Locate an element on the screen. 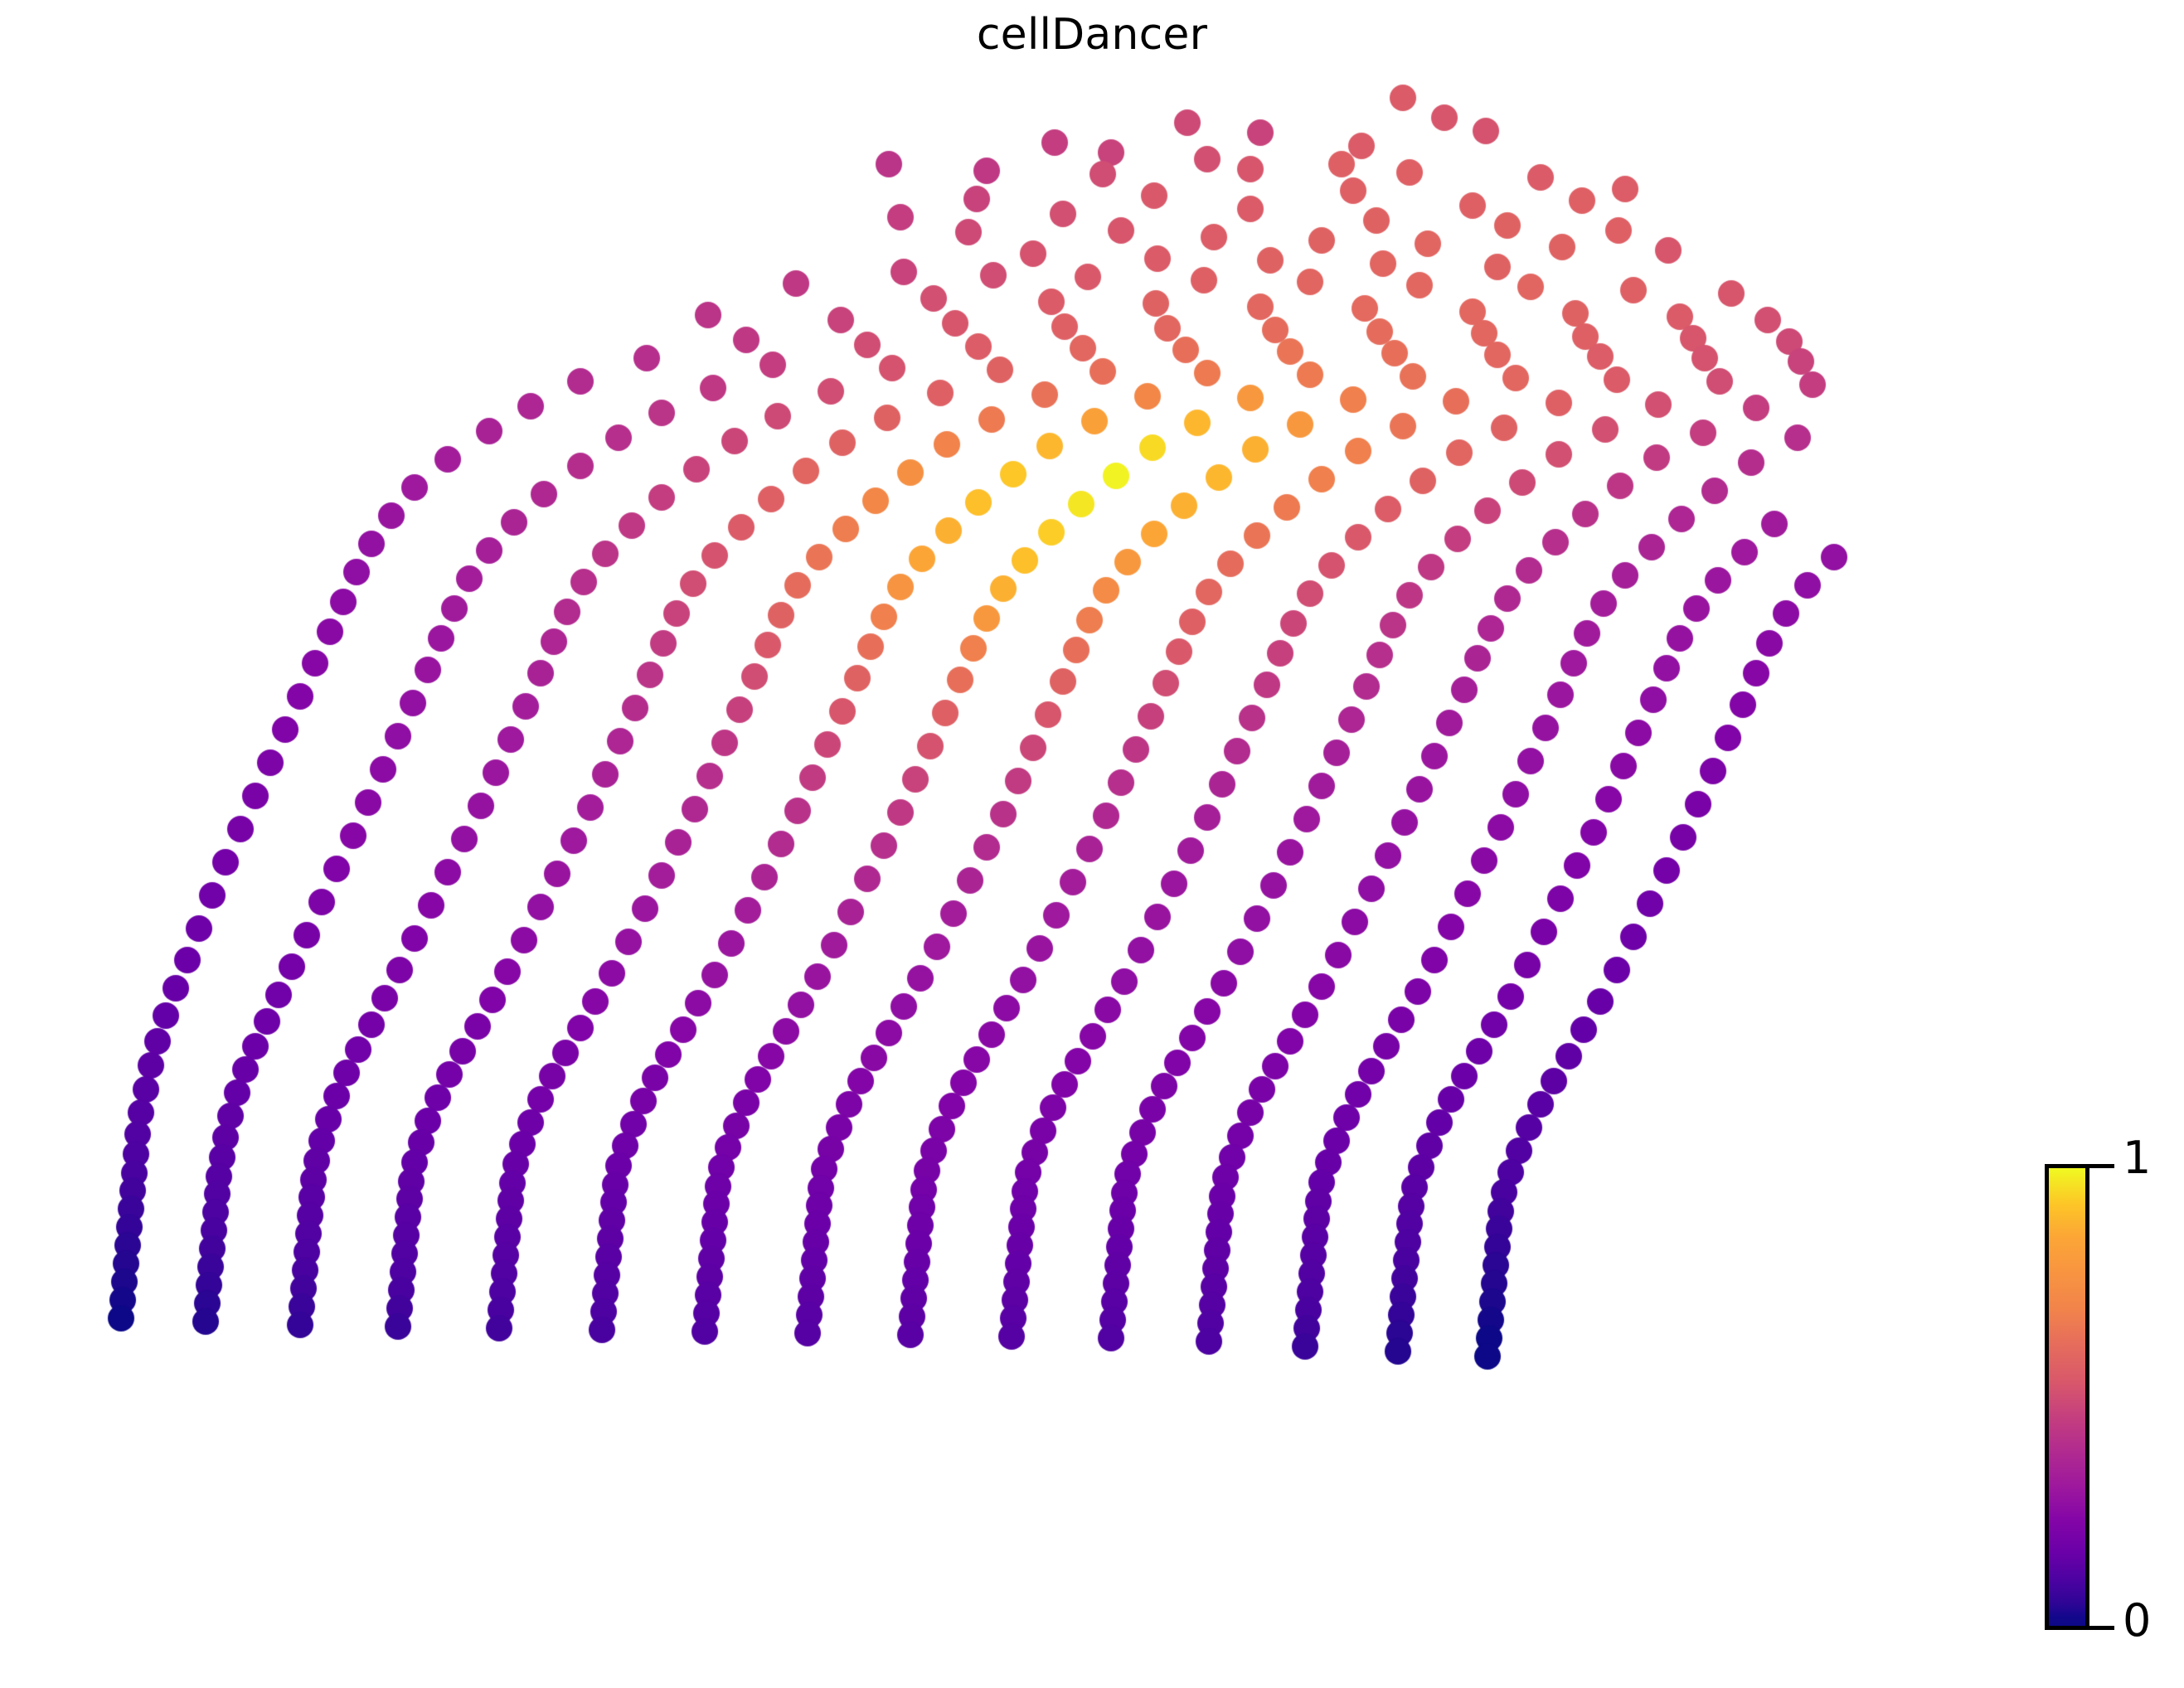  colorbar-gradient is located at coordinates (2067, 1397).